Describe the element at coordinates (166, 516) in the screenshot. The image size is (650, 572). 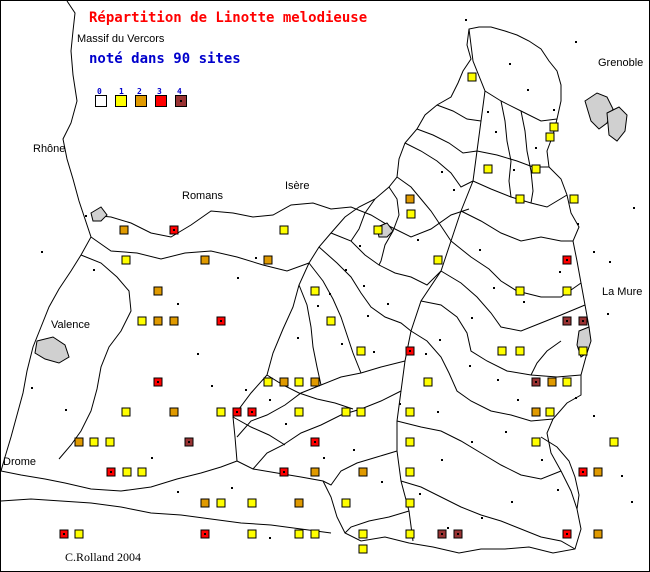
I see `drome-river` at that location.